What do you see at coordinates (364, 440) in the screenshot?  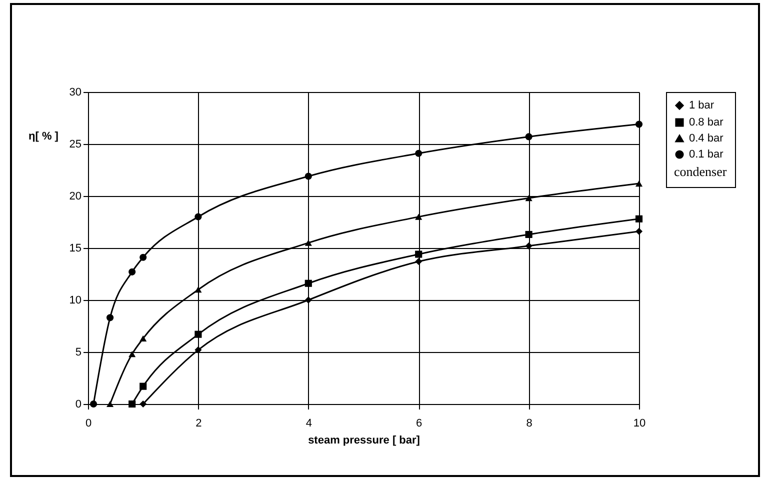 I see `x-axis-title: steam pressure [ bar]` at bounding box center [364, 440].